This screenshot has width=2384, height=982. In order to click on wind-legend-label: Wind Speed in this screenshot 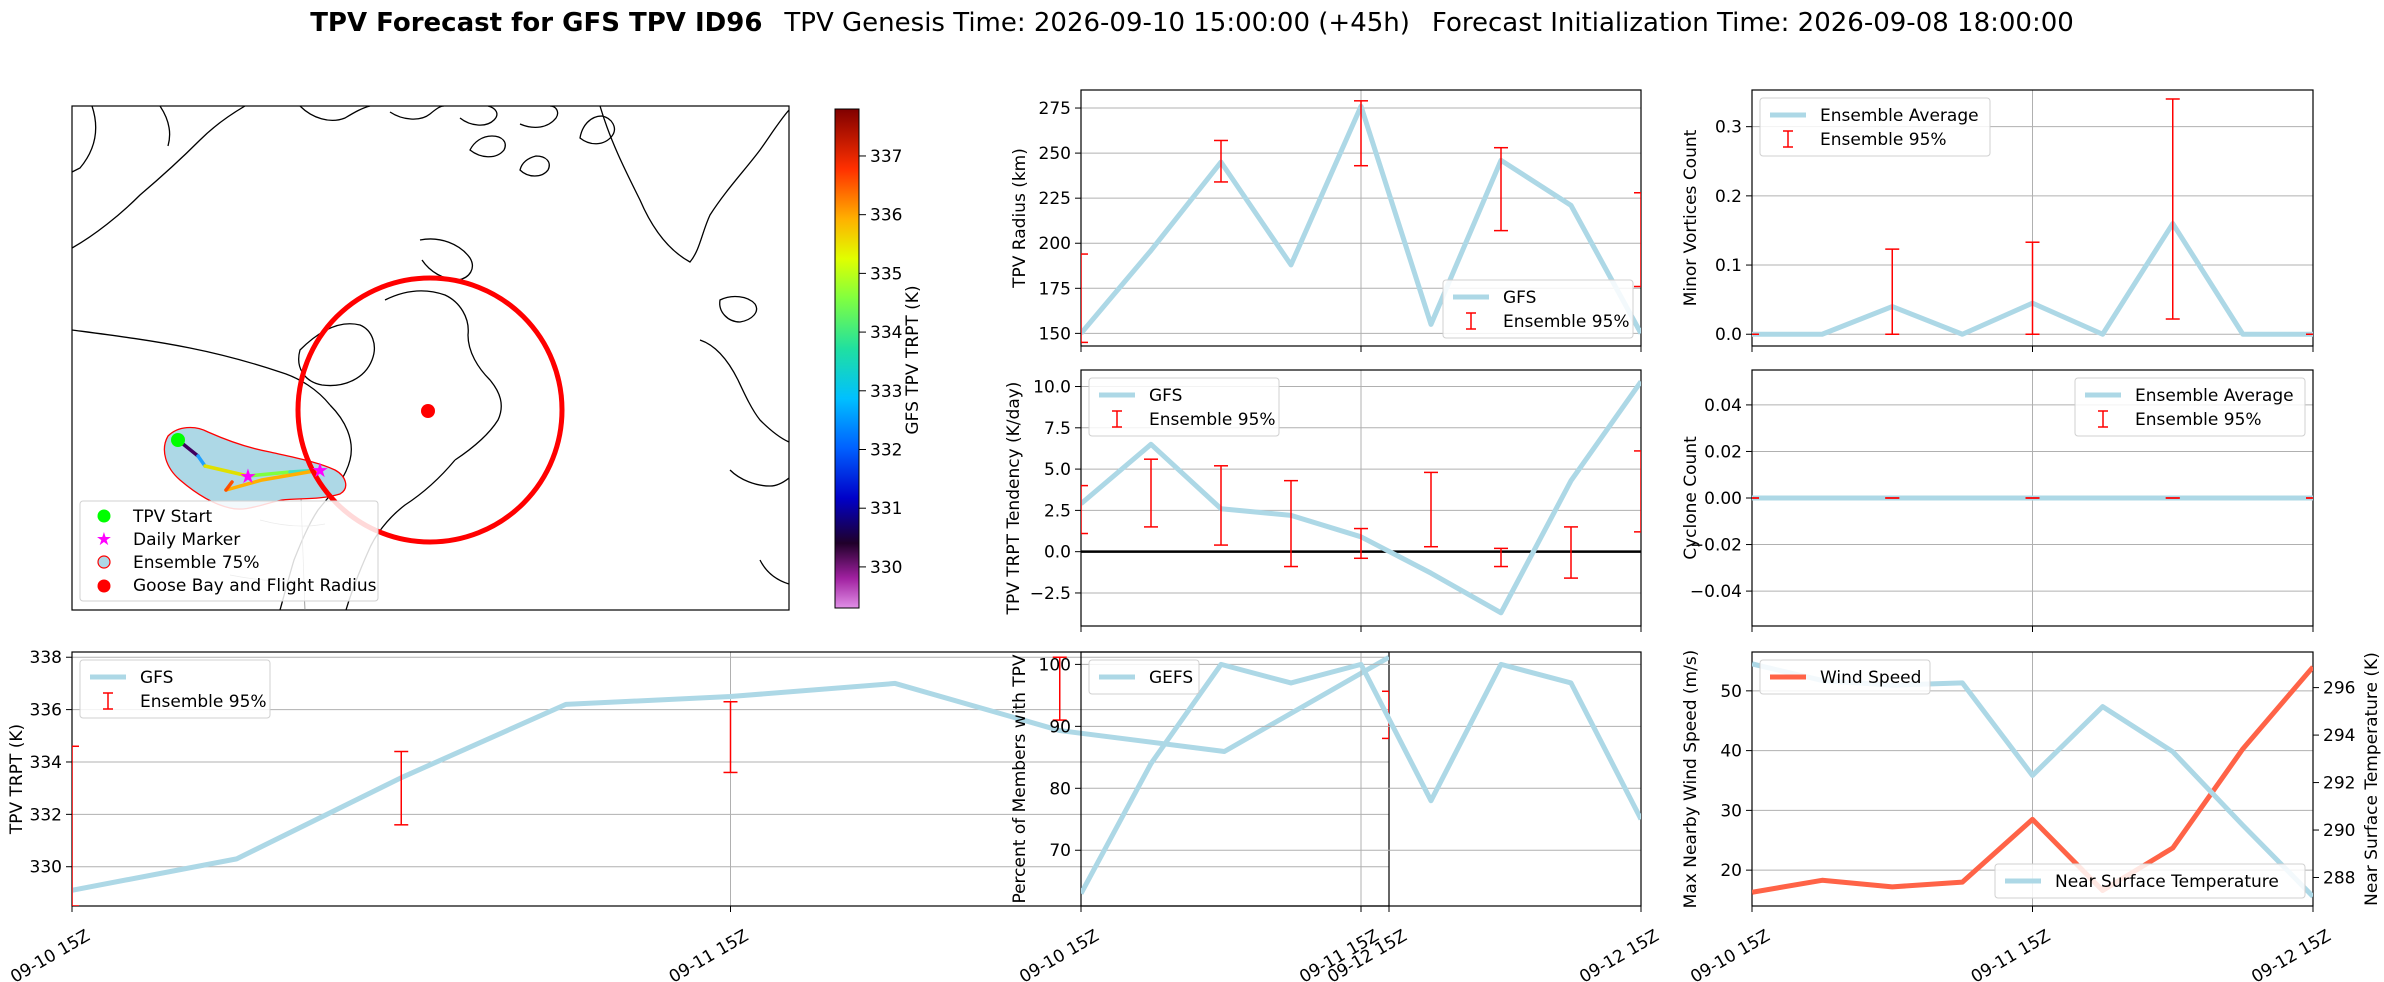, I will do `click(1870, 678)`.